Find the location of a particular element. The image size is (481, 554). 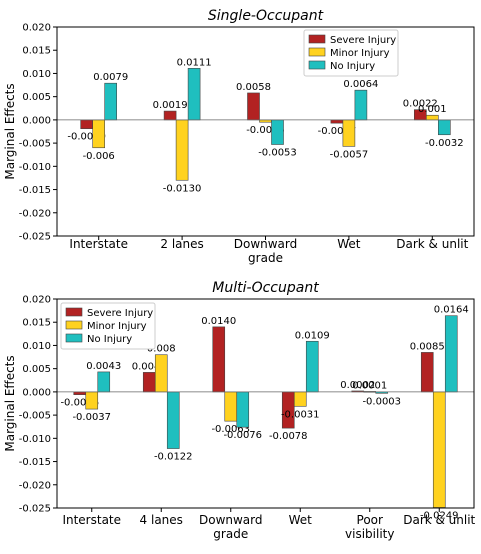

chart2-data-label: 0.0085 is located at coordinates (427, 346).